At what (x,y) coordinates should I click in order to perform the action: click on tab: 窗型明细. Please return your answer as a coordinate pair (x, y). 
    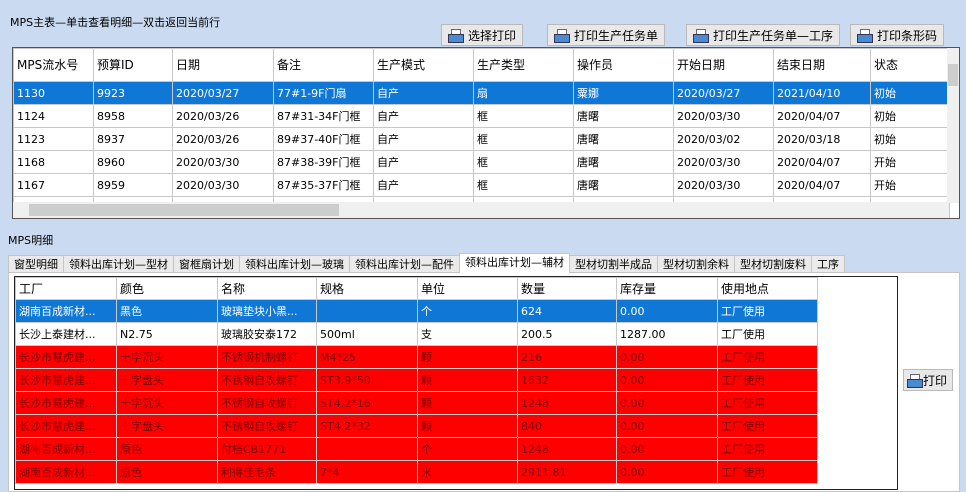
    Looking at the image, I should click on (36, 264).